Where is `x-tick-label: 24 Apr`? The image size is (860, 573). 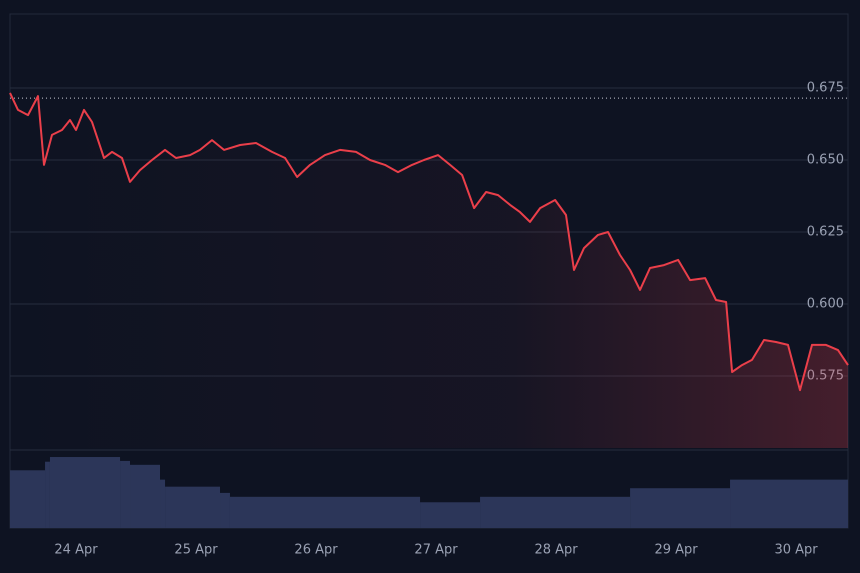 x-tick-label: 24 Apr is located at coordinates (76, 550).